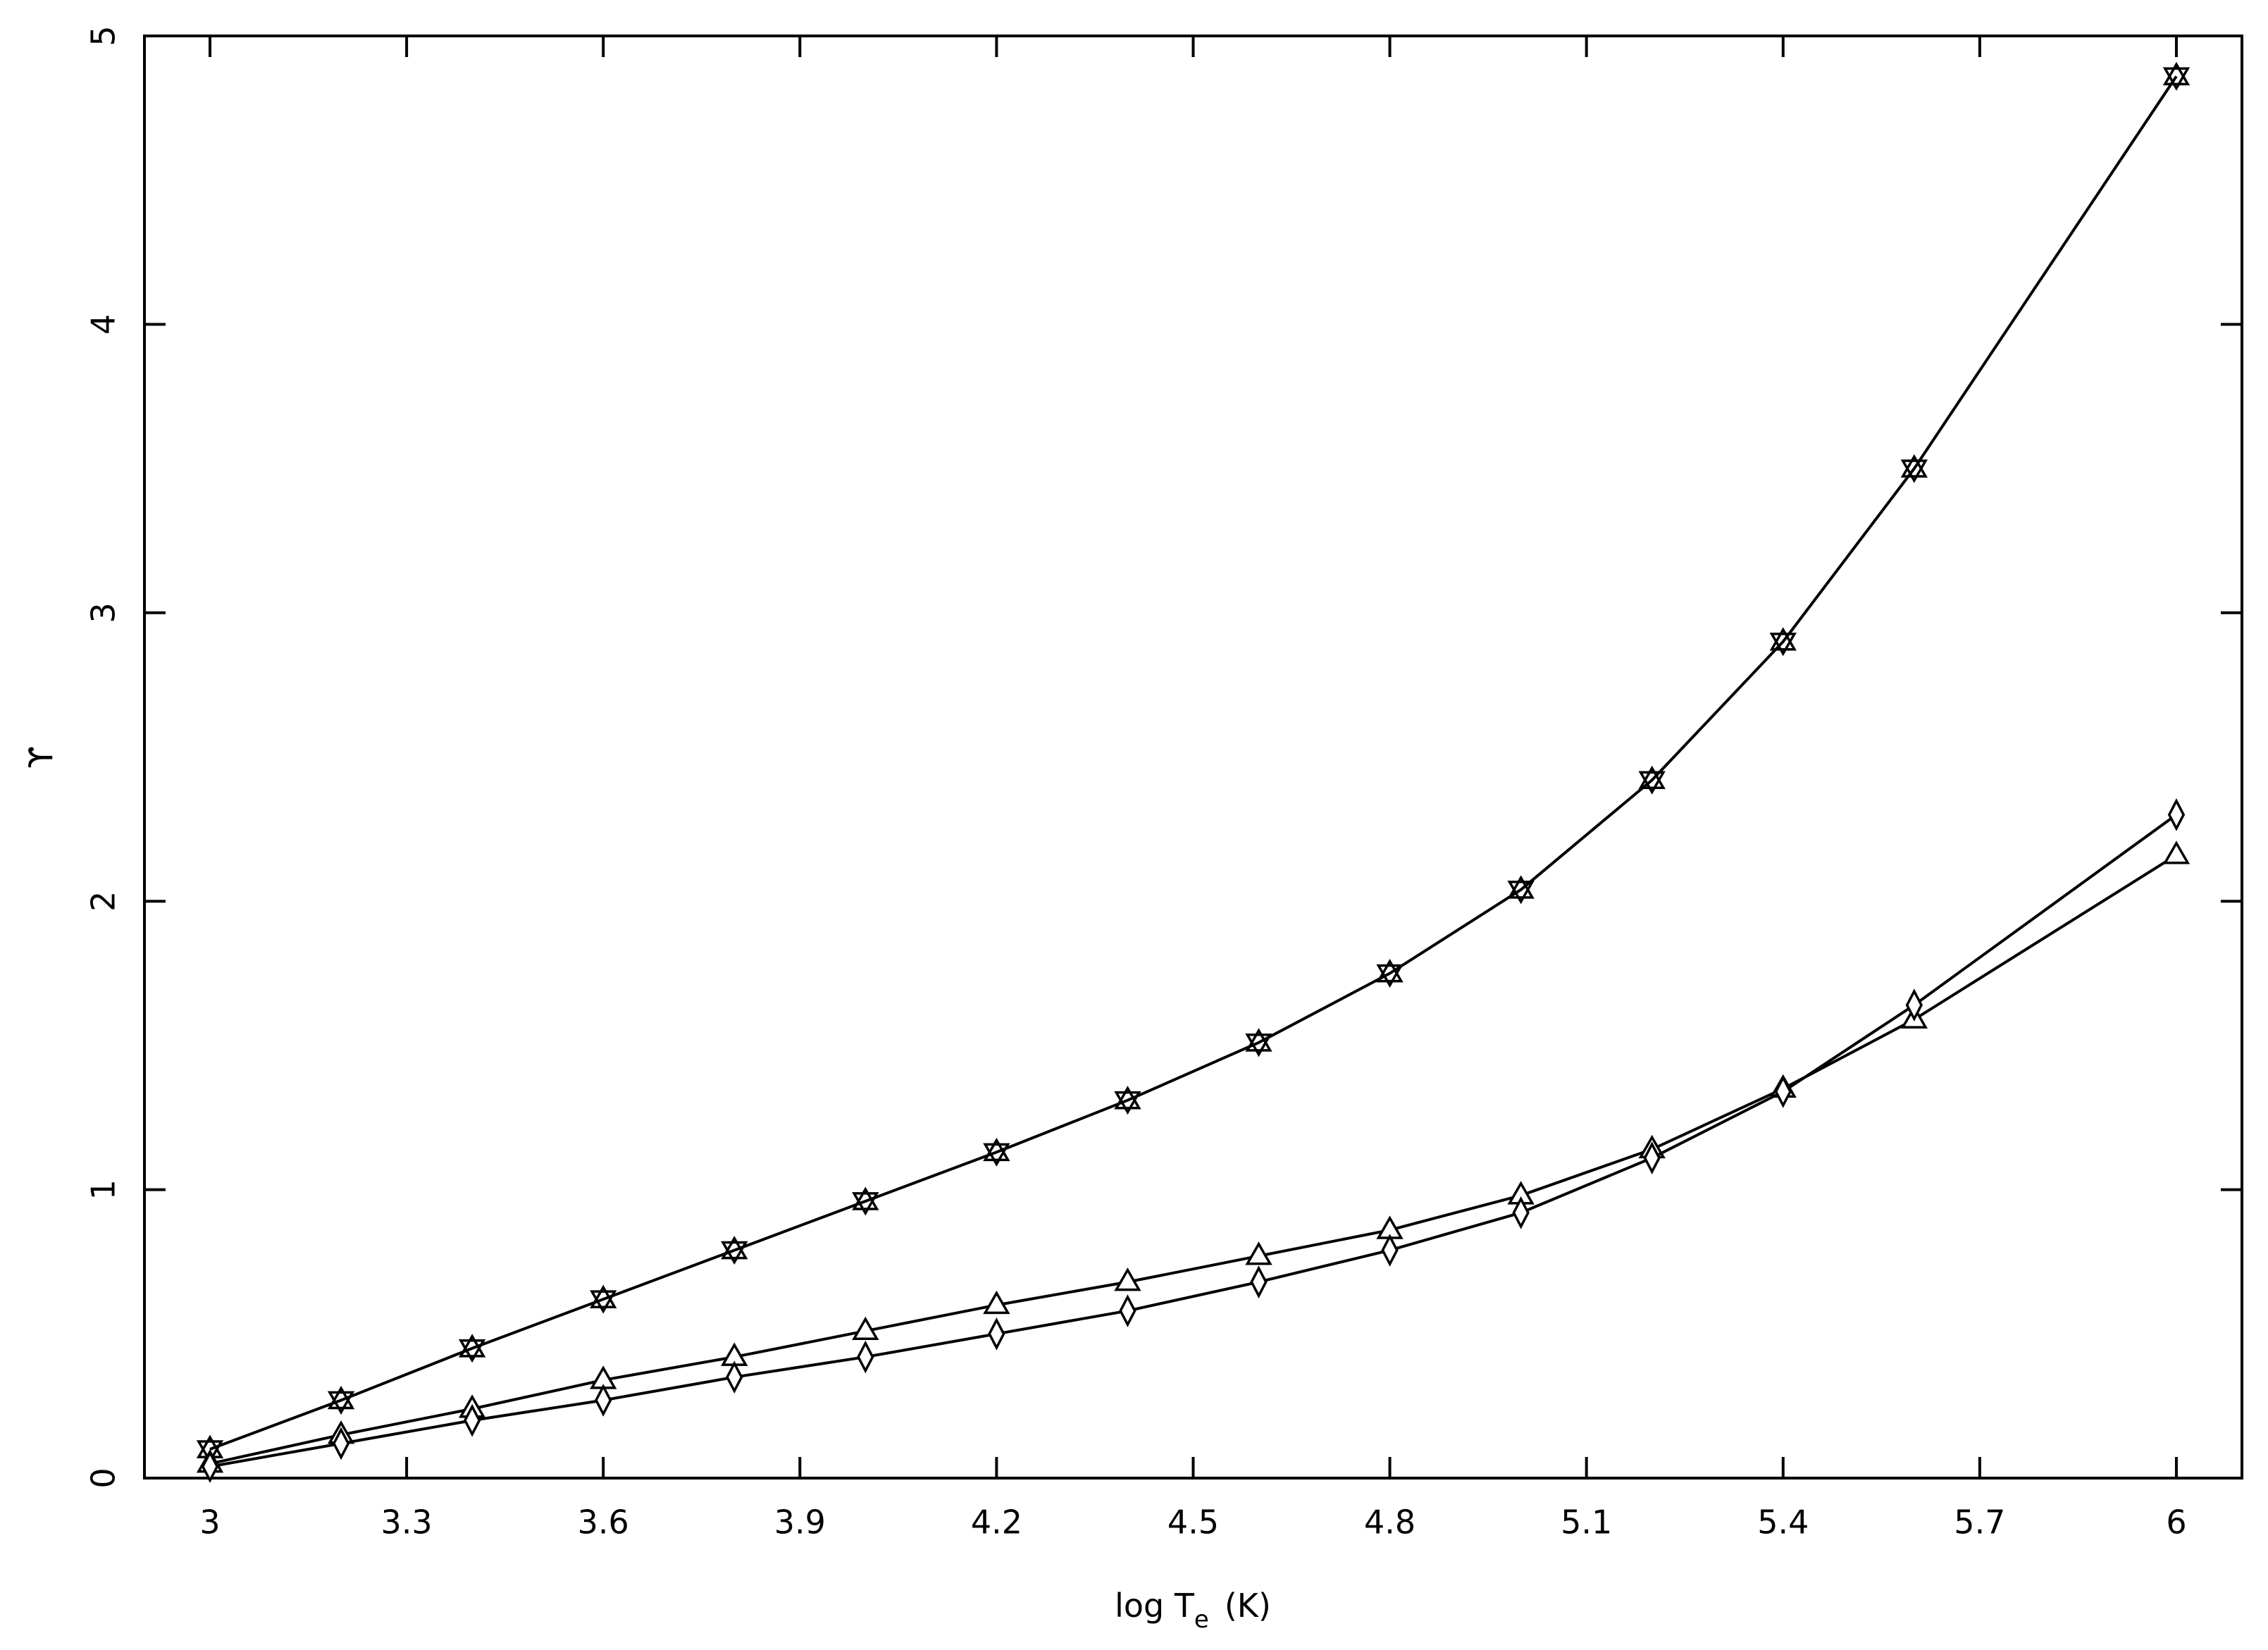 This screenshot has height=1650, width=2268. What do you see at coordinates (104, 325) in the screenshot?
I see `y-tick-label: 4` at bounding box center [104, 325].